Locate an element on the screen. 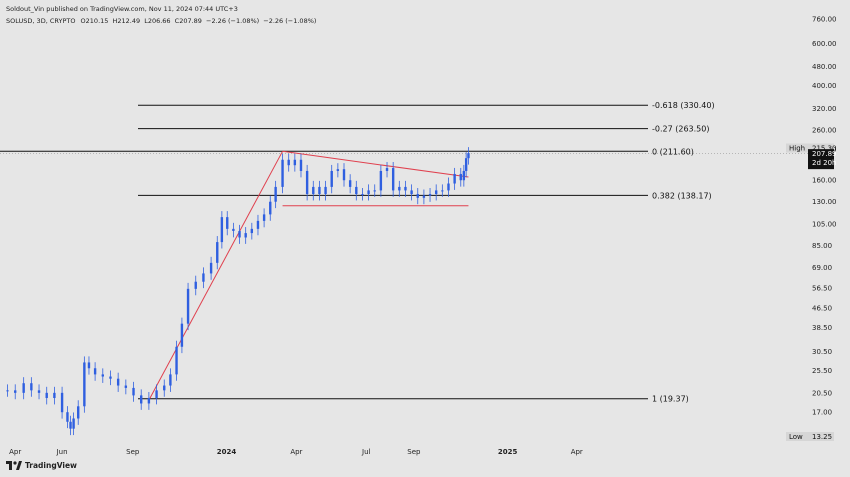  last-price-tag is located at coordinates (821, 159).